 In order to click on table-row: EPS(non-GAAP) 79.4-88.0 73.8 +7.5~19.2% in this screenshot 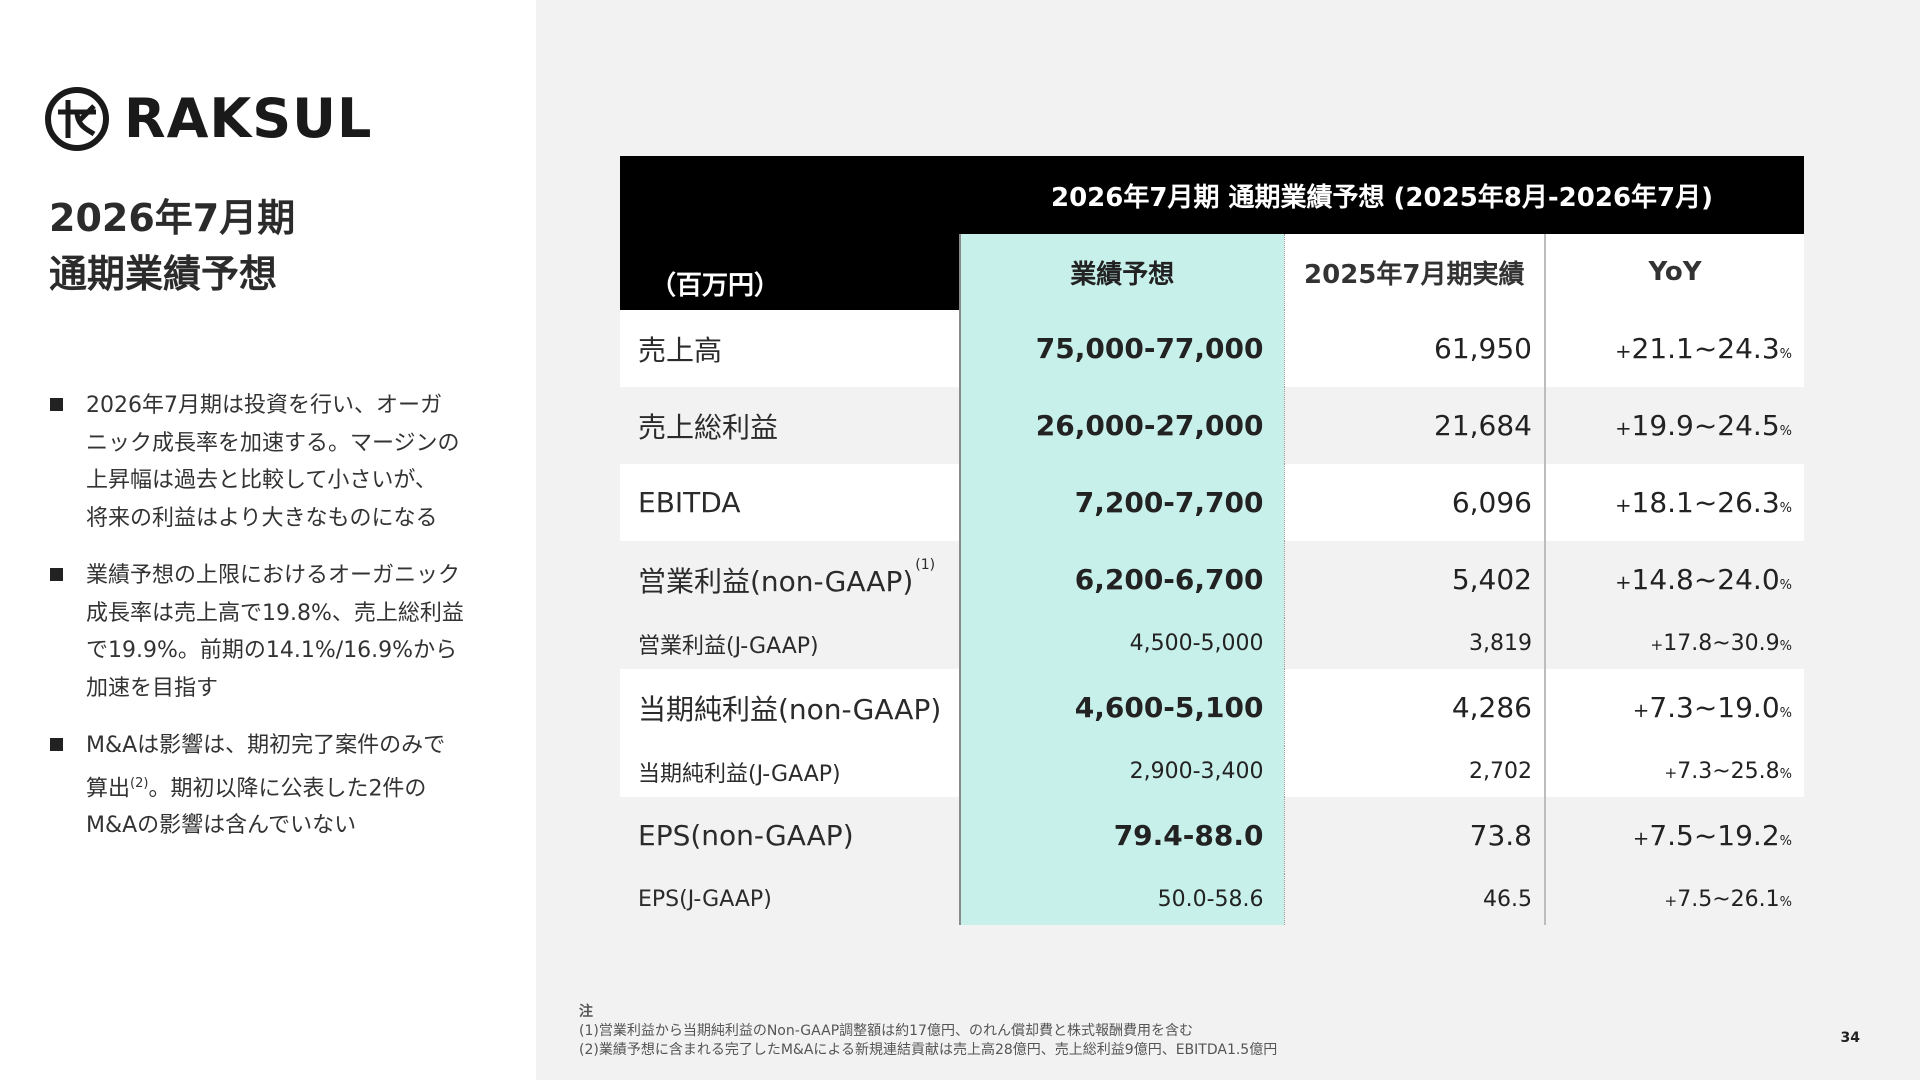, I will do `click(1212, 835)`.